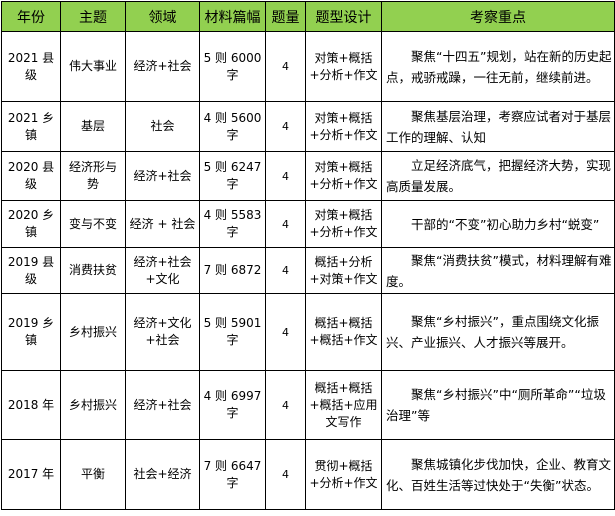 The image size is (615, 516). What do you see at coordinates (498, 16) in the screenshot?
I see `header-focus: 考察重点` at bounding box center [498, 16].